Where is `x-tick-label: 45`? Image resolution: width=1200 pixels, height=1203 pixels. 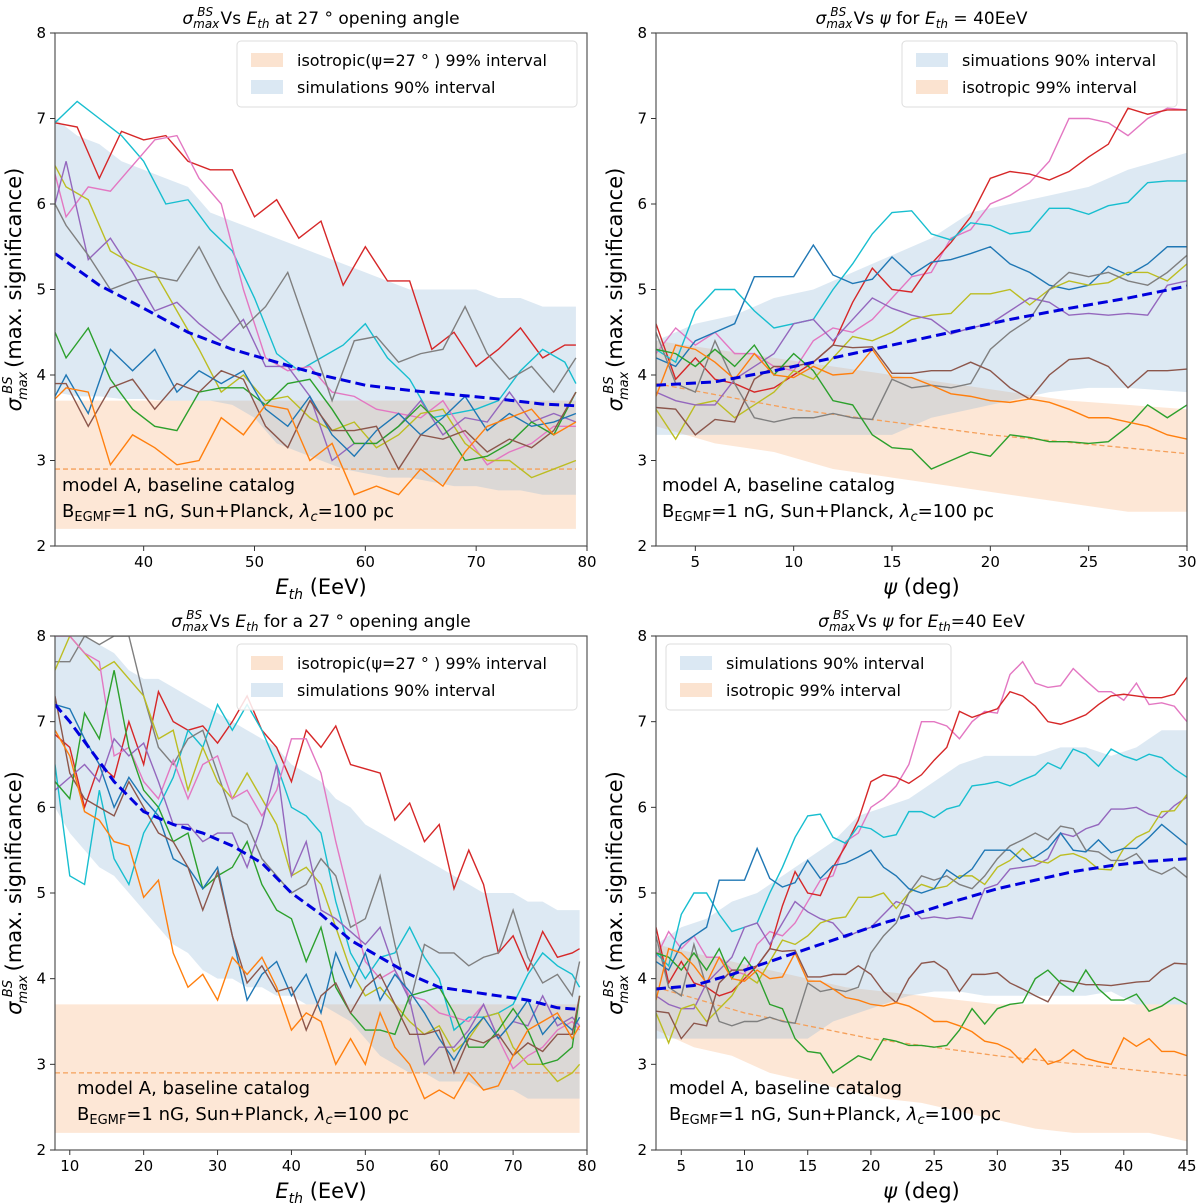 x-tick-label: 45 is located at coordinates (1186, 1166).